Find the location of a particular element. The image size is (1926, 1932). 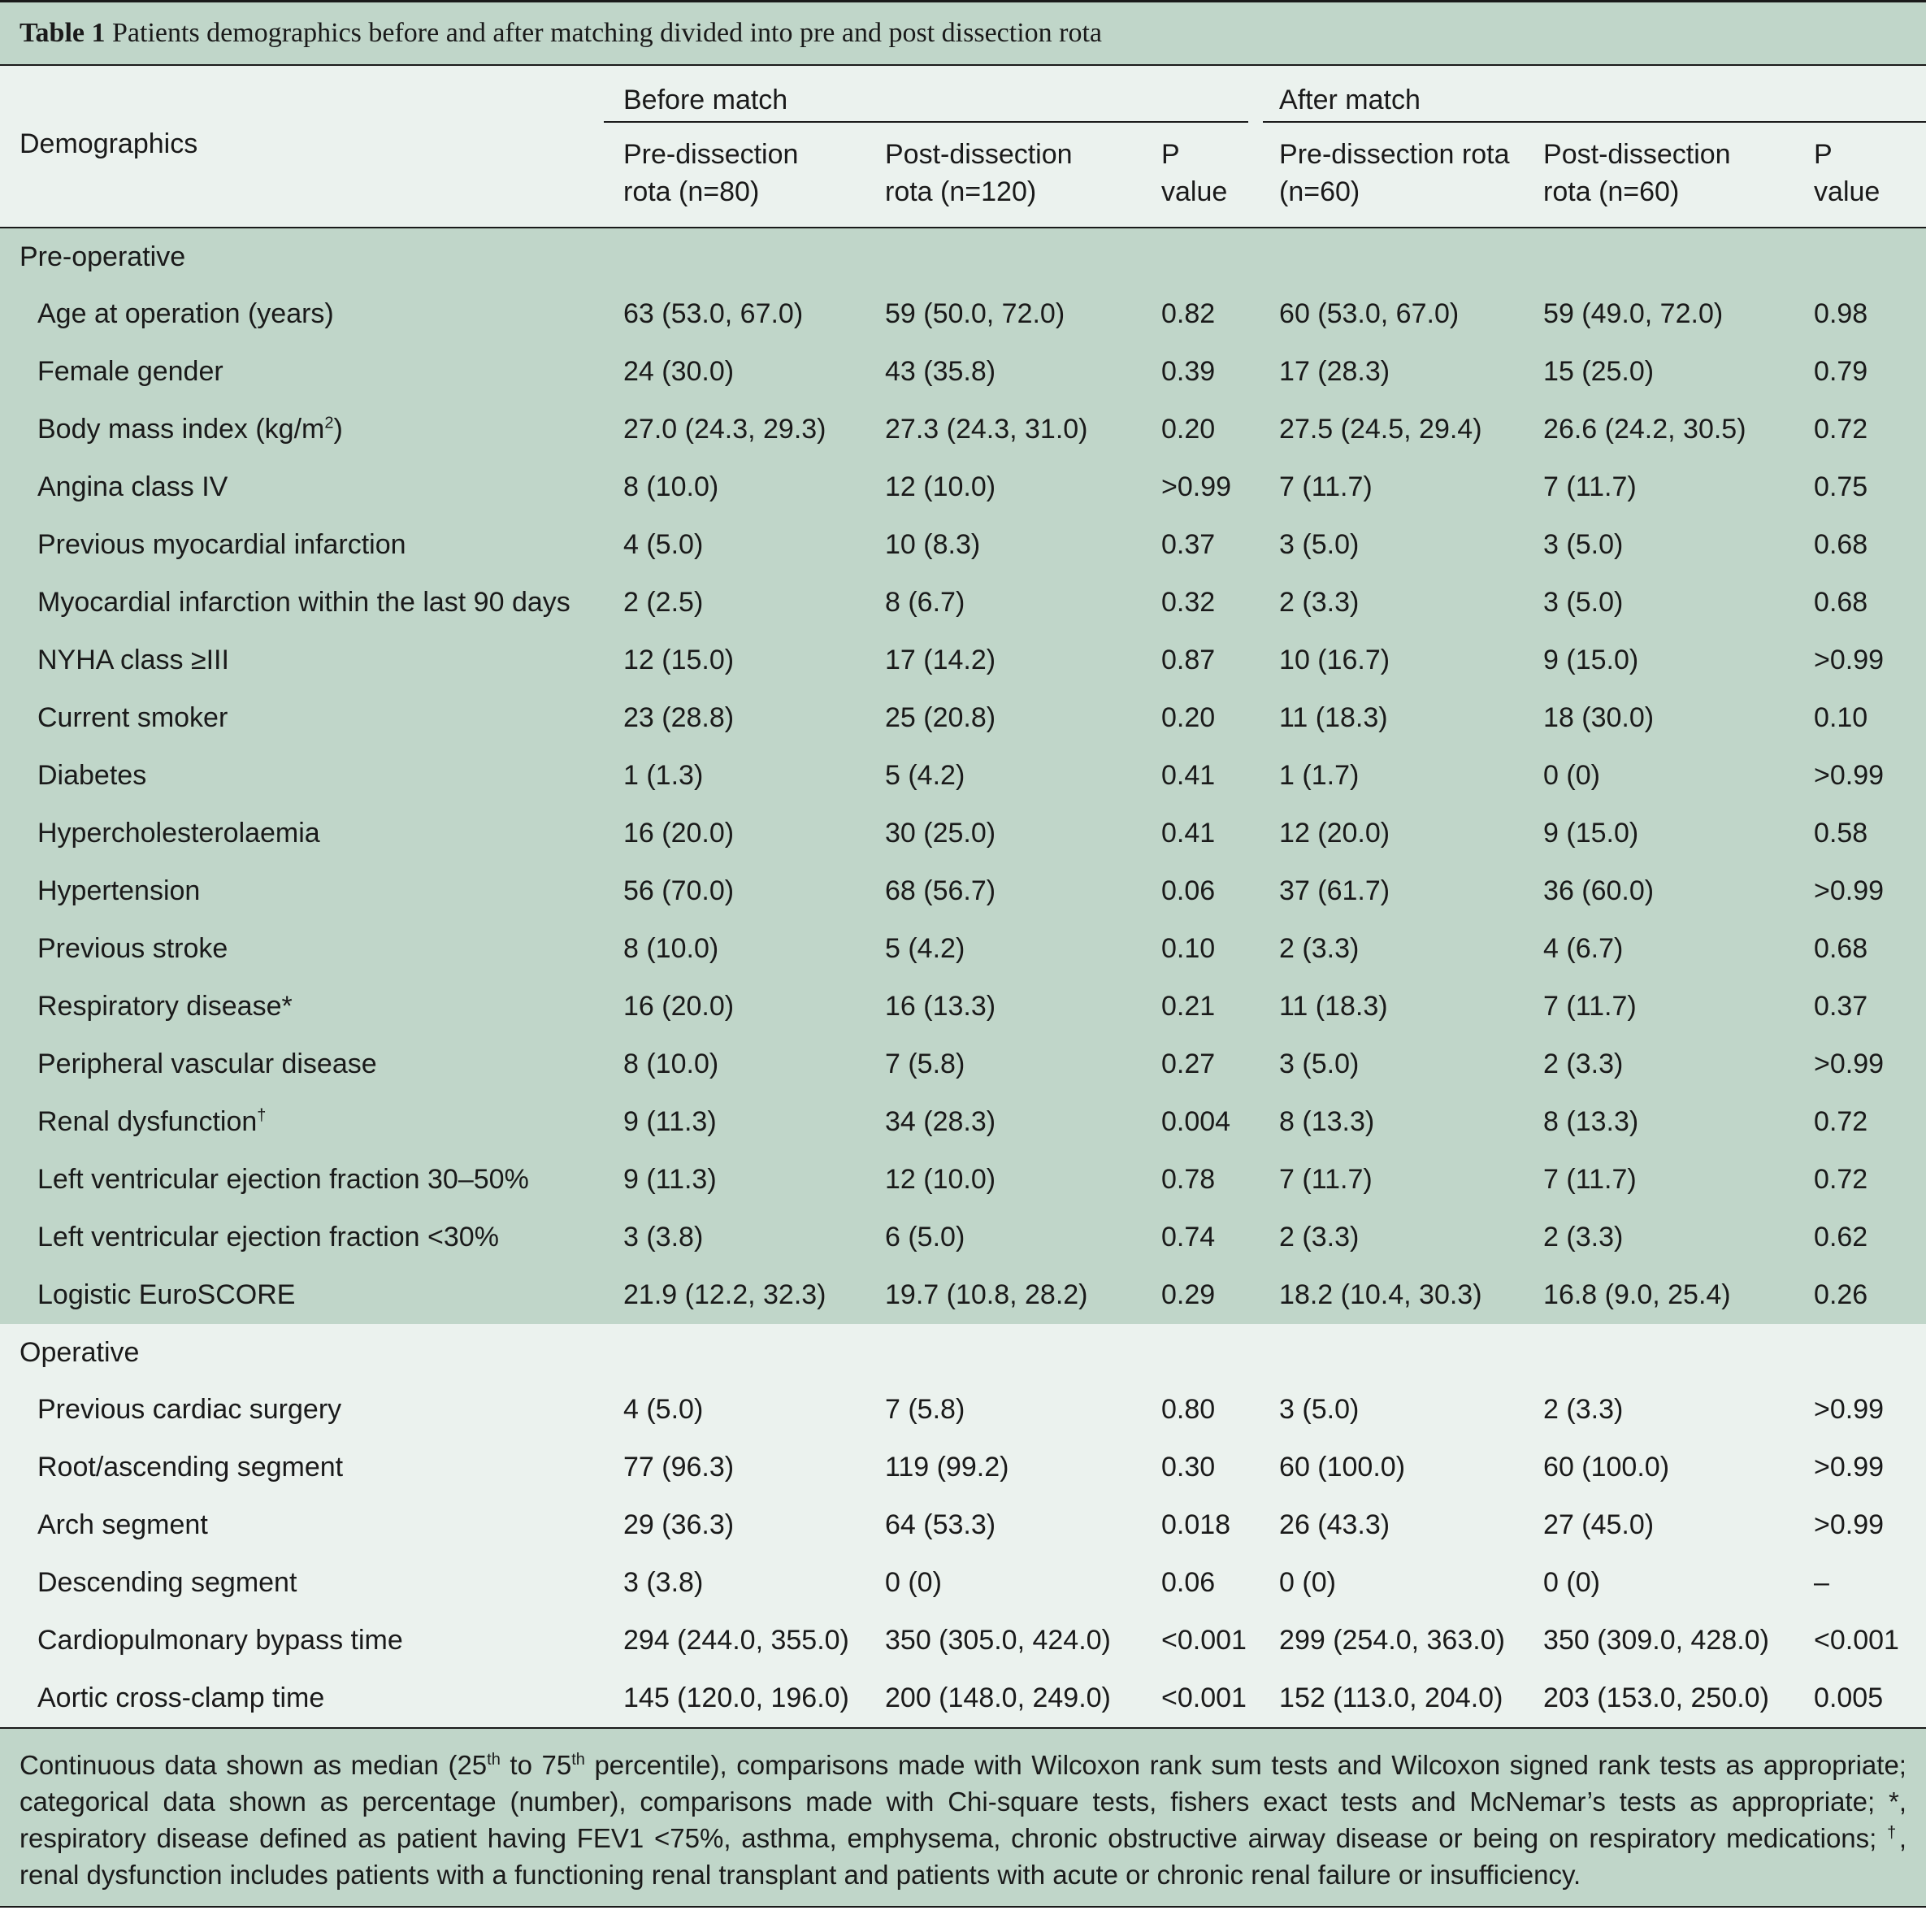

row-label-text: Respiratory disease* is located at coordinates (165, 1006).